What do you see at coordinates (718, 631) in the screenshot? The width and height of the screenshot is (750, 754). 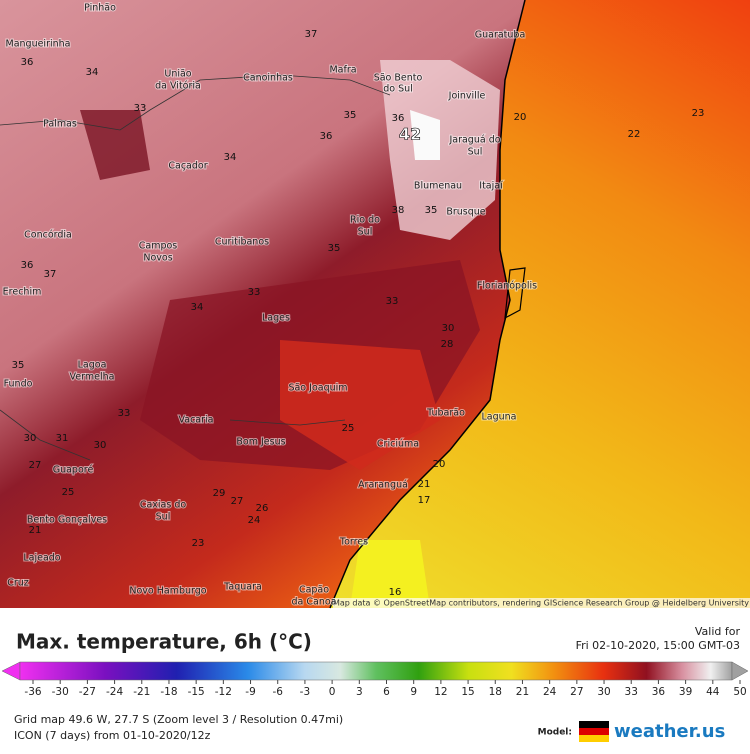 I see `valid-label: Valid for` at bounding box center [718, 631].